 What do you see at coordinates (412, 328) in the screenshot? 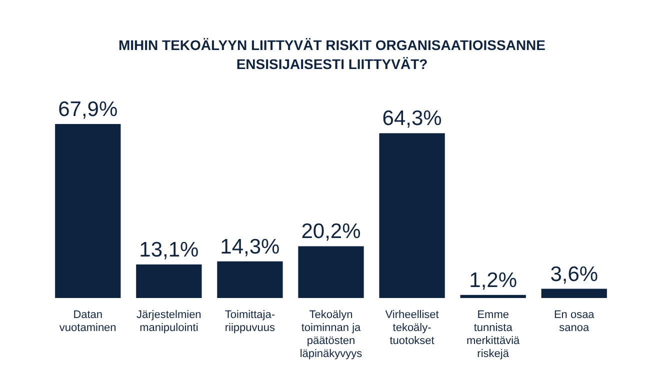
I see `x-tick-label: Virheelliset tekoäly- tuotokset` at bounding box center [412, 328].